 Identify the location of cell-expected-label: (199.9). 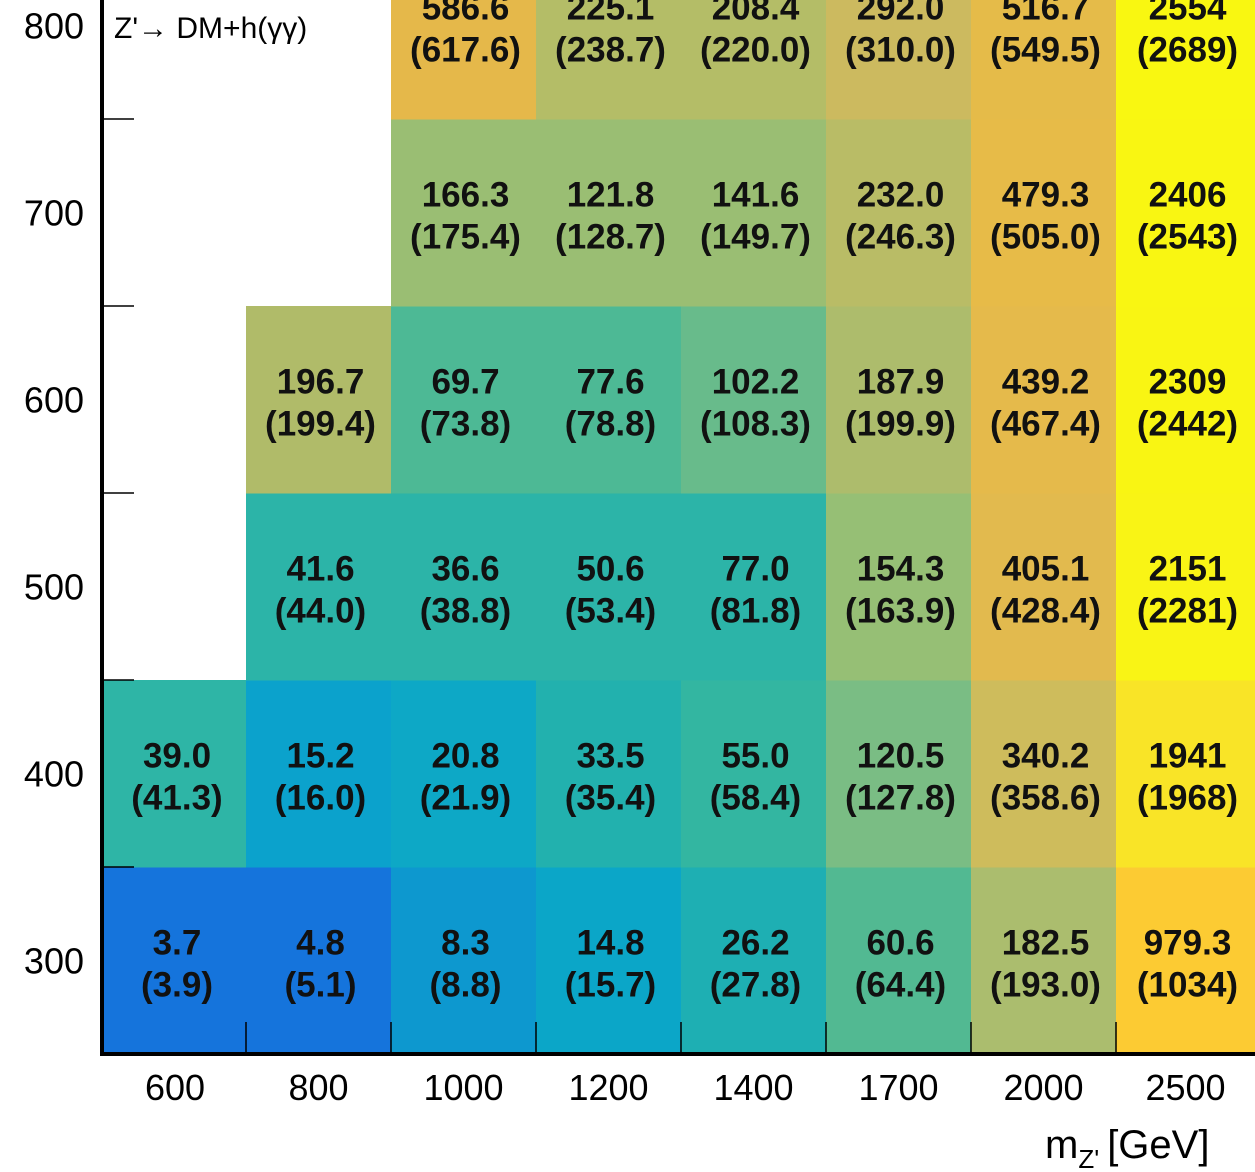
(900, 424).